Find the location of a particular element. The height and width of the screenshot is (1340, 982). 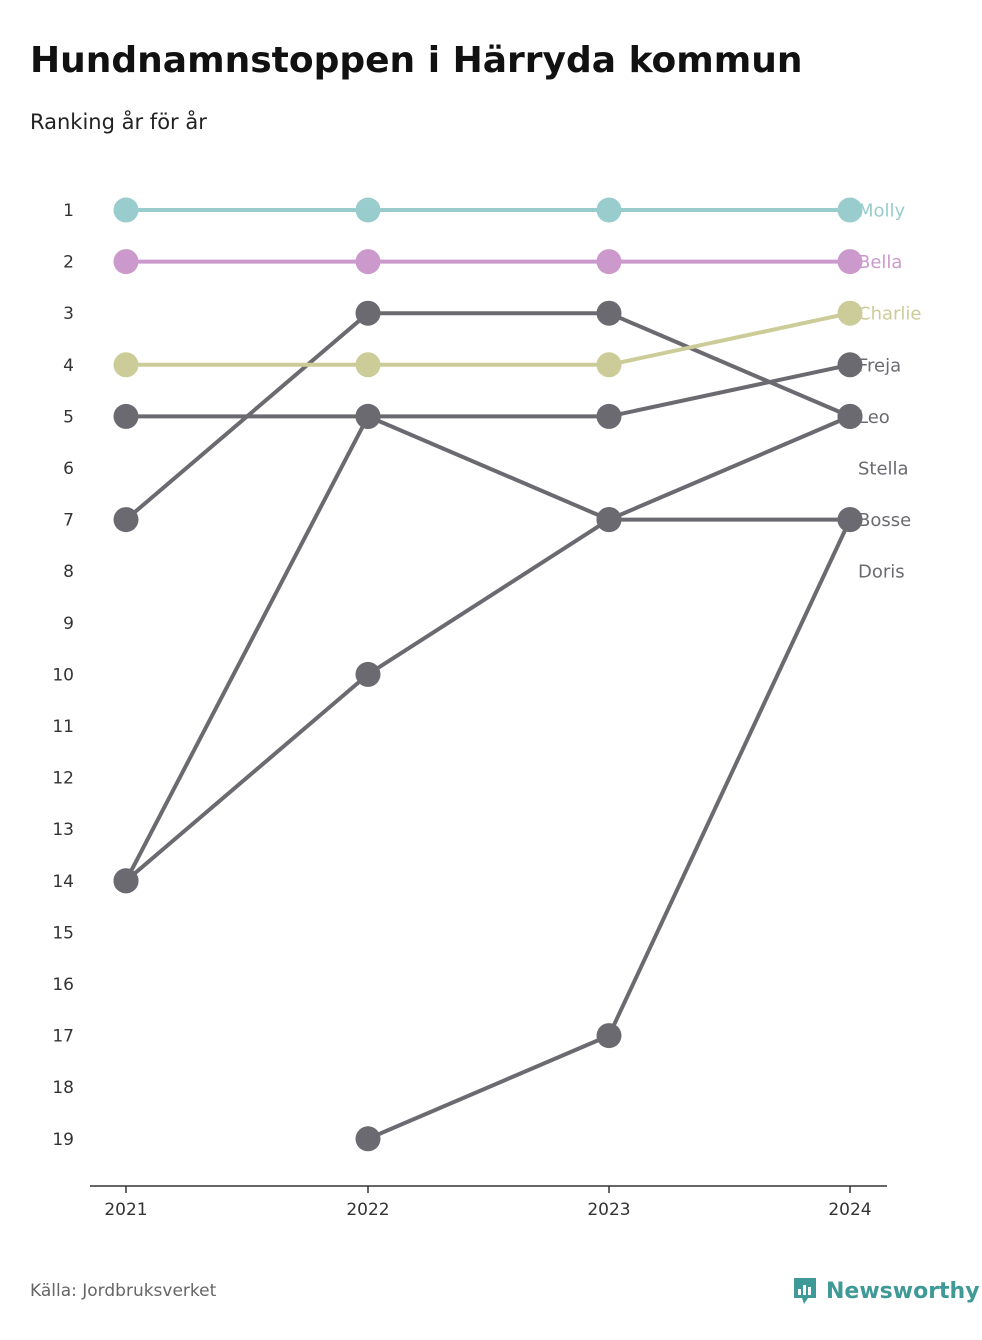

y-tick-label: 10 is located at coordinates (63, 675).